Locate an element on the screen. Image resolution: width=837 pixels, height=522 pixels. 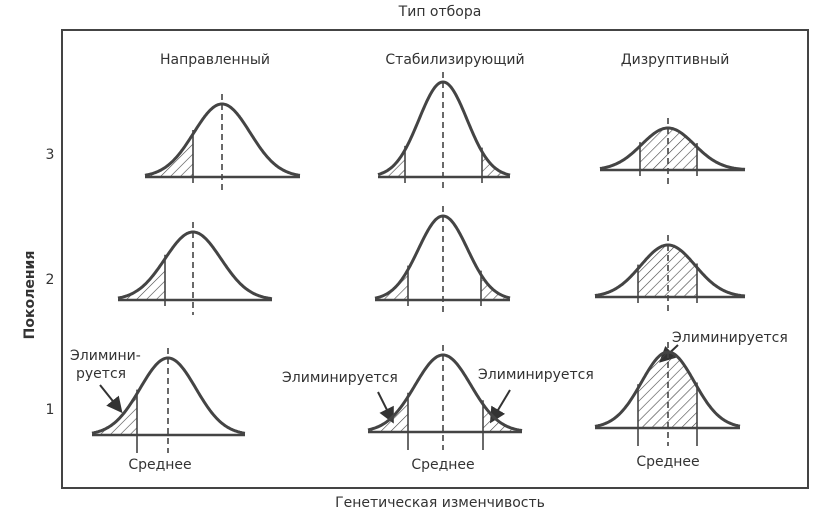
generation-label: 3 is located at coordinates (50, 155).